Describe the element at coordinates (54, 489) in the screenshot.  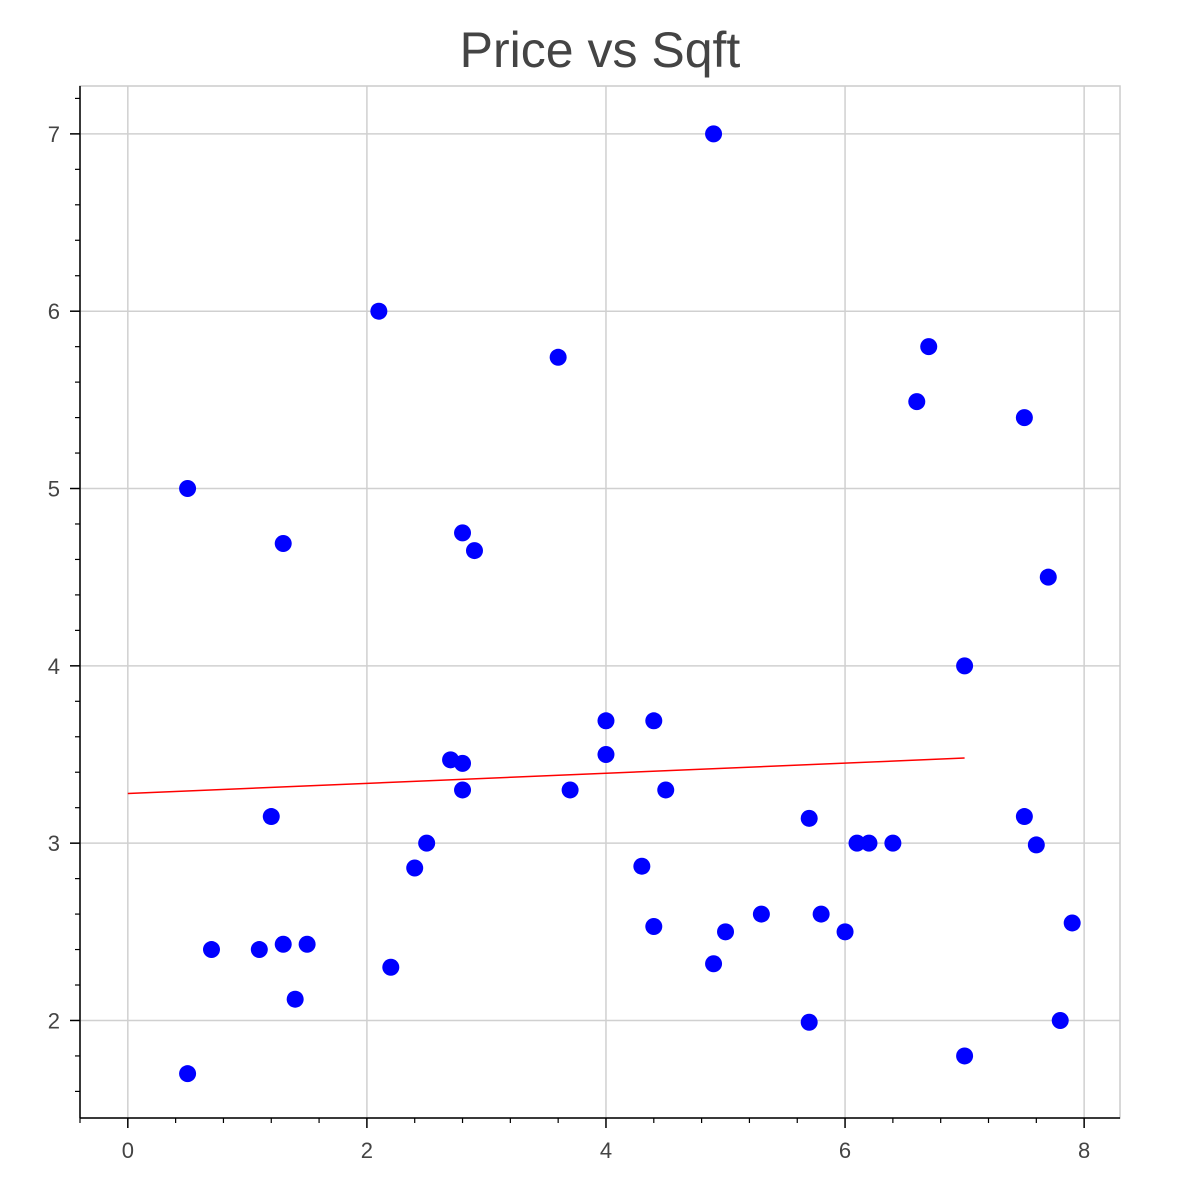
I see `y-tick-label: 5` at that location.